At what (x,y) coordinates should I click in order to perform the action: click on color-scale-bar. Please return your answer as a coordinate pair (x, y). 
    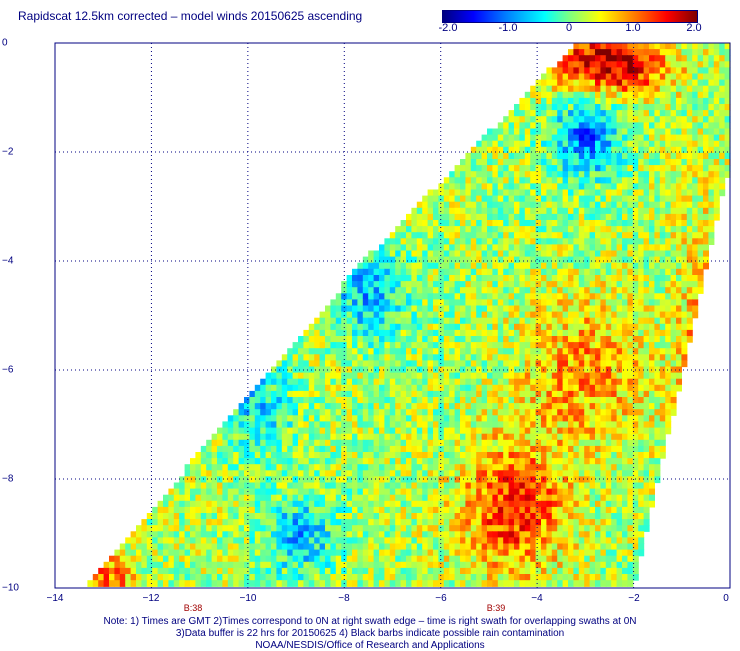
    Looking at the image, I should click on (570, 16).